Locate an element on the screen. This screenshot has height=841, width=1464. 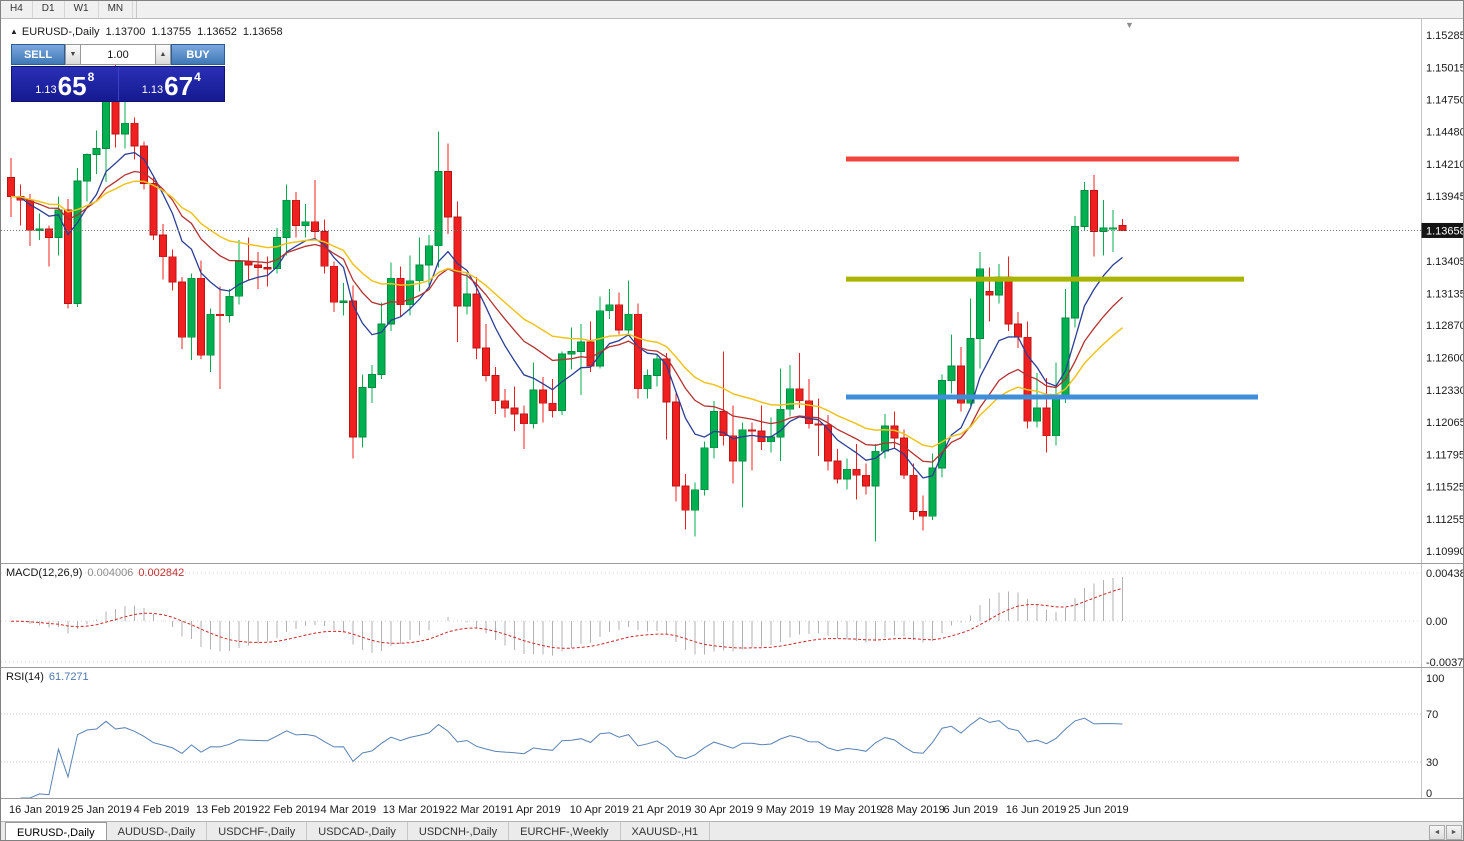
current-price-badge is located at coordinates (1442, 230).